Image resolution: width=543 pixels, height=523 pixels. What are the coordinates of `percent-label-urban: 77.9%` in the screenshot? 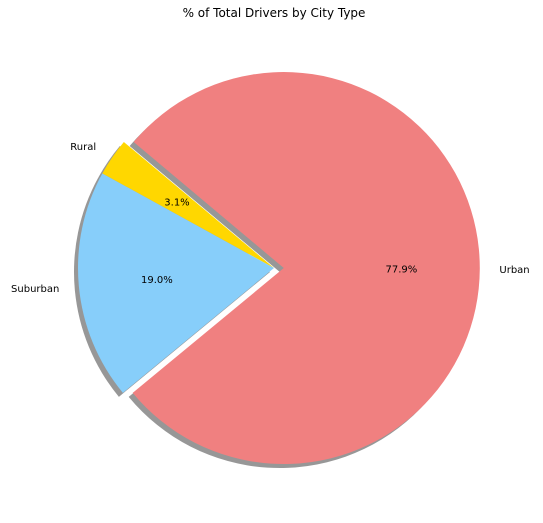 It's located at (402, 269).